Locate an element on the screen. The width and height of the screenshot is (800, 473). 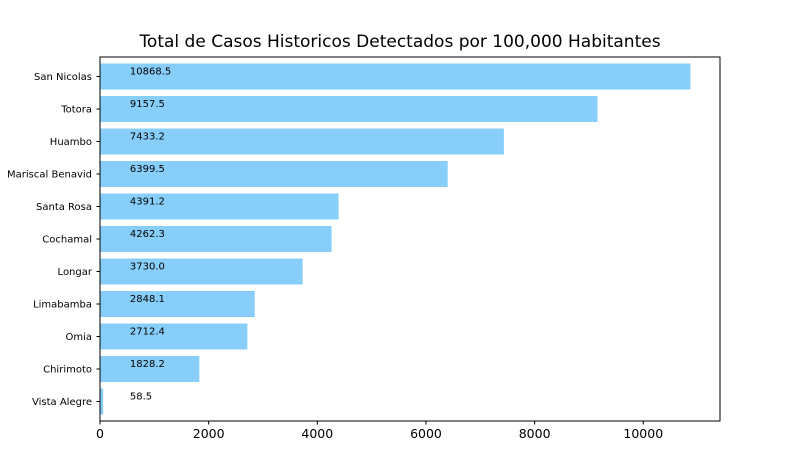
x-tick-label: 10000 is located at coordinates (643, 433).